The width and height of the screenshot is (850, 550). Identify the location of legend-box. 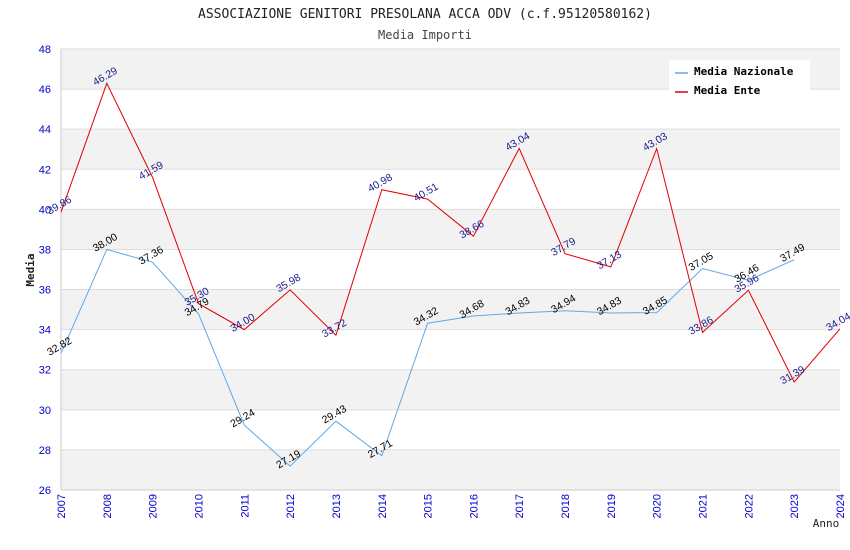
(739, 80).